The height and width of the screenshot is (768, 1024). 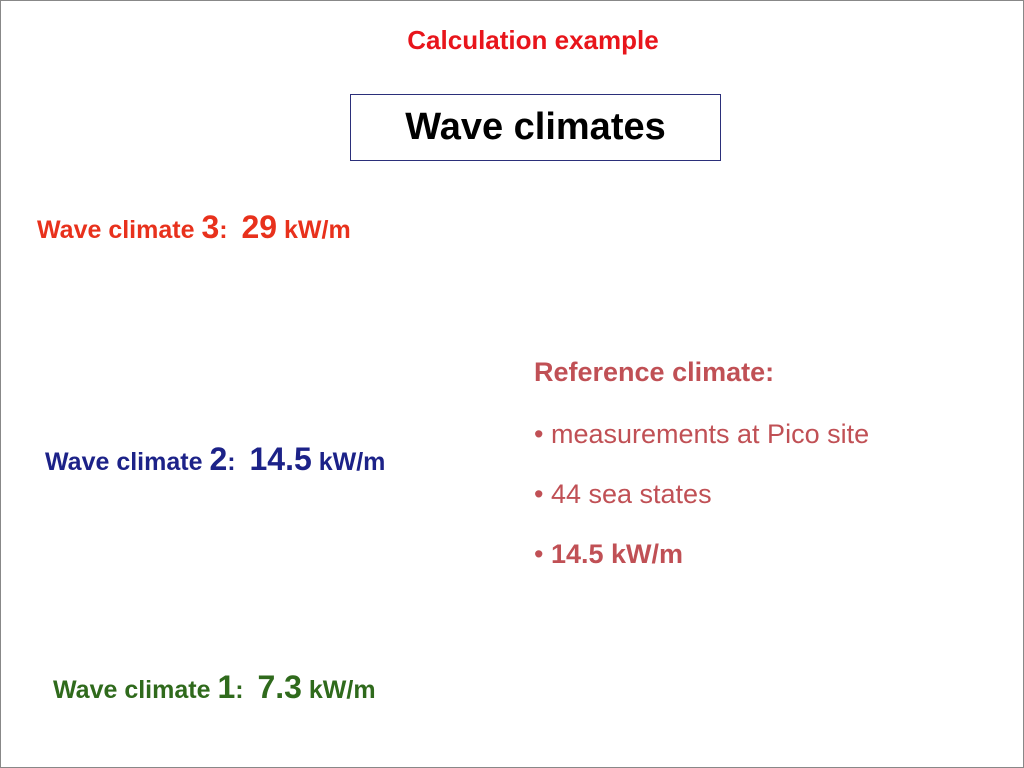 What do you see at coordinates (535, 127) in the screenshot?
I see `boxed-title: Wave climates` at bounding box center [535, 127].